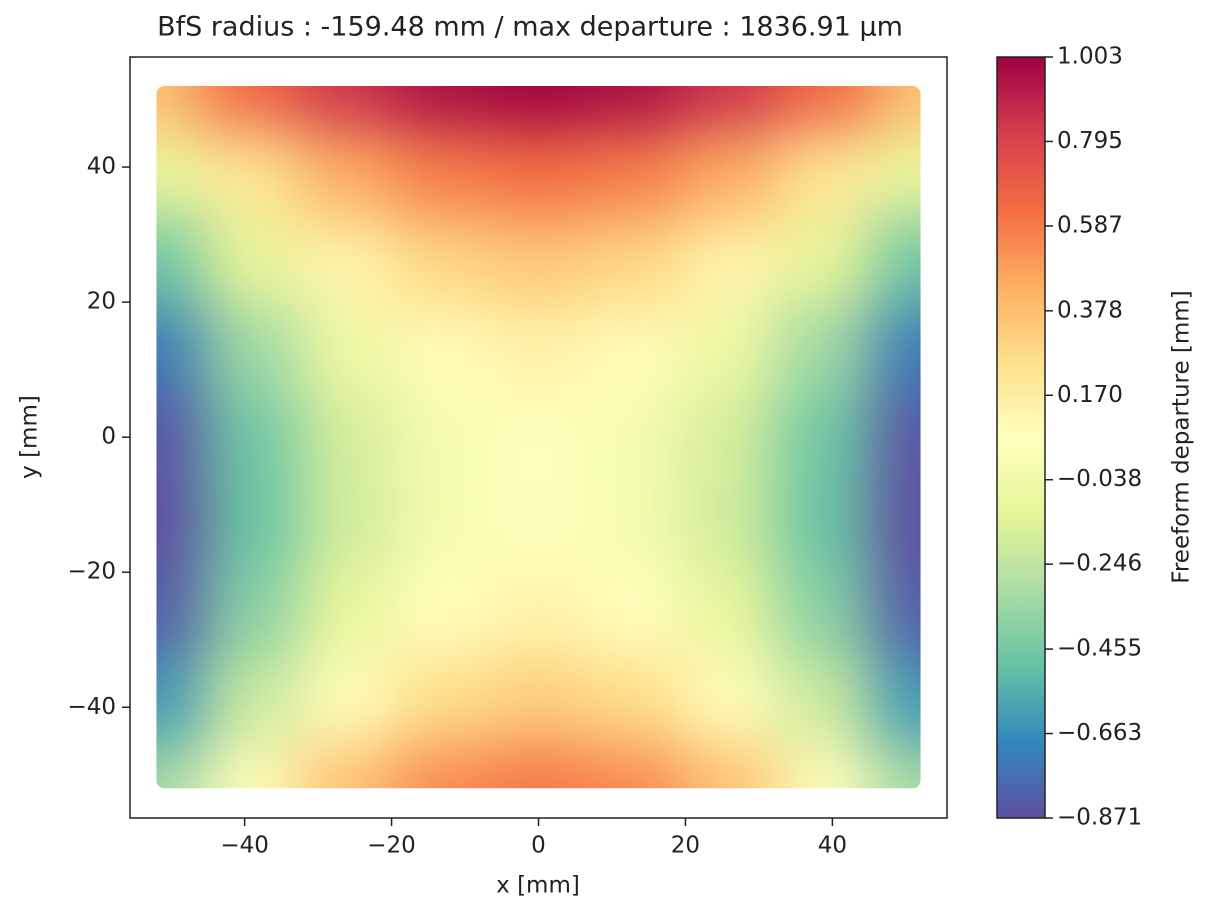 The height and width of the screenshot is (911, 1209). What do you see at coordinates (1090, 57) in the screenshot?
I see `colorbar-tick-label: 1.003` at bounding box center [1090, 57].